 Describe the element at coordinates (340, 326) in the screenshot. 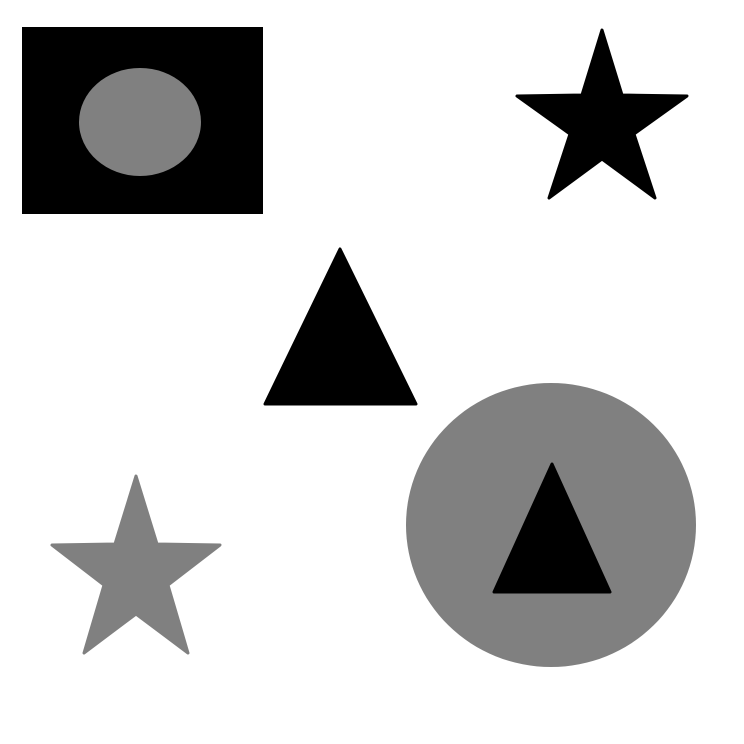

I see `black-triangle-center` at that location.